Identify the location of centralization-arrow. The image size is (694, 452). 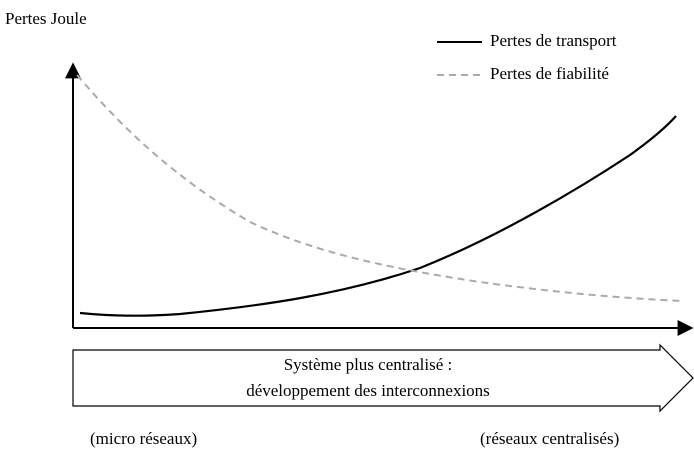
(383, 378).